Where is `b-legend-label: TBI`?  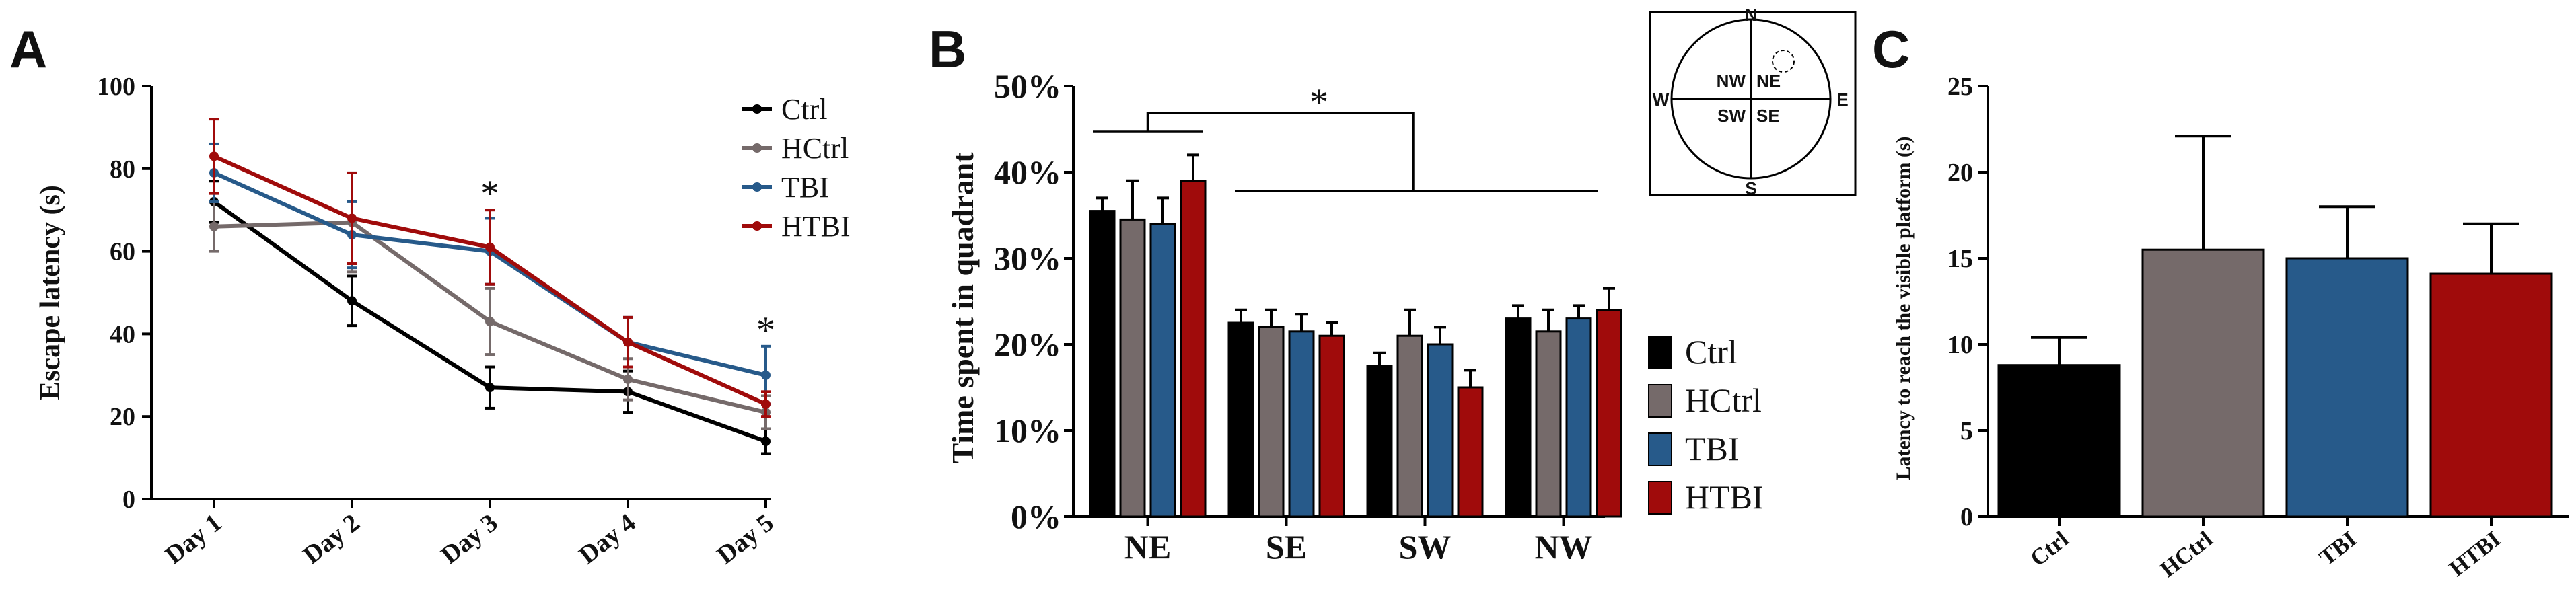 b-legend-label: TBI is located at coordinates (1712, 448).